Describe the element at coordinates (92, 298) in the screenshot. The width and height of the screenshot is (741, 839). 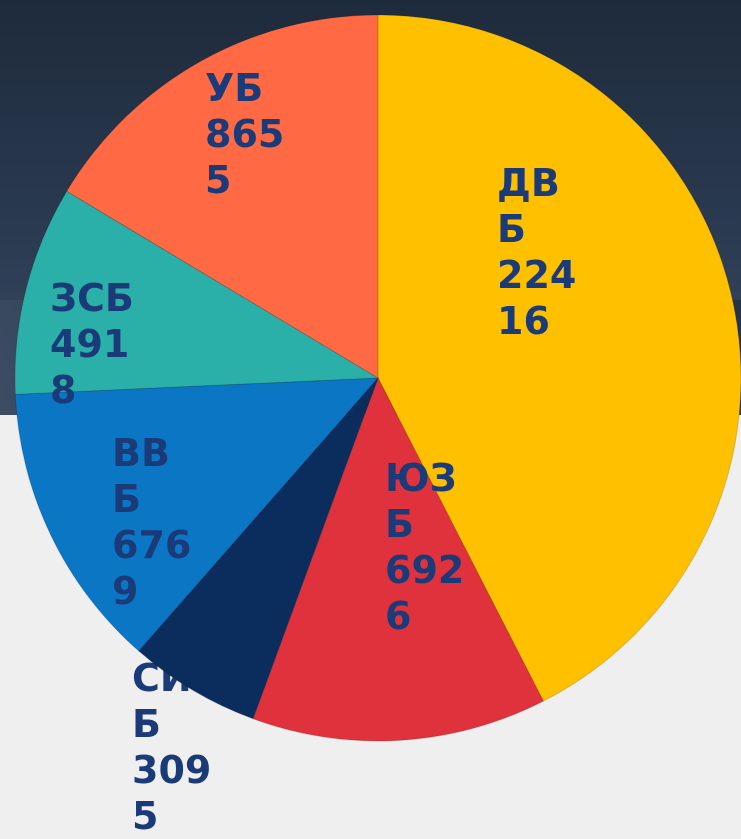
I see `slice-name: ЗСБ` at that location.